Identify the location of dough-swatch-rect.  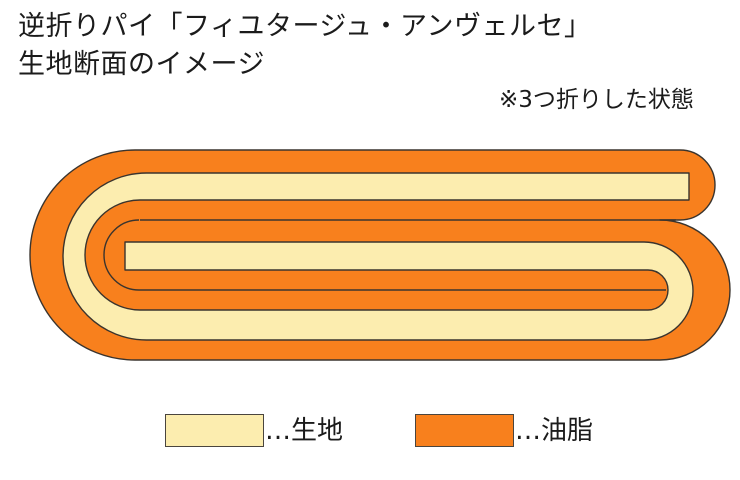
(214, 430).